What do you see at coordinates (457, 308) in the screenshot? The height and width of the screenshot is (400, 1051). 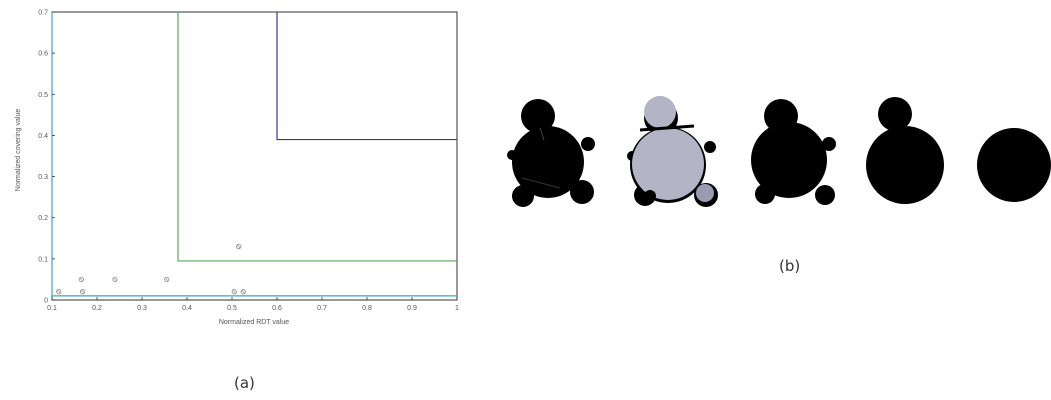 I see `x-tick-label: 1` at bounding box center [457, 308].